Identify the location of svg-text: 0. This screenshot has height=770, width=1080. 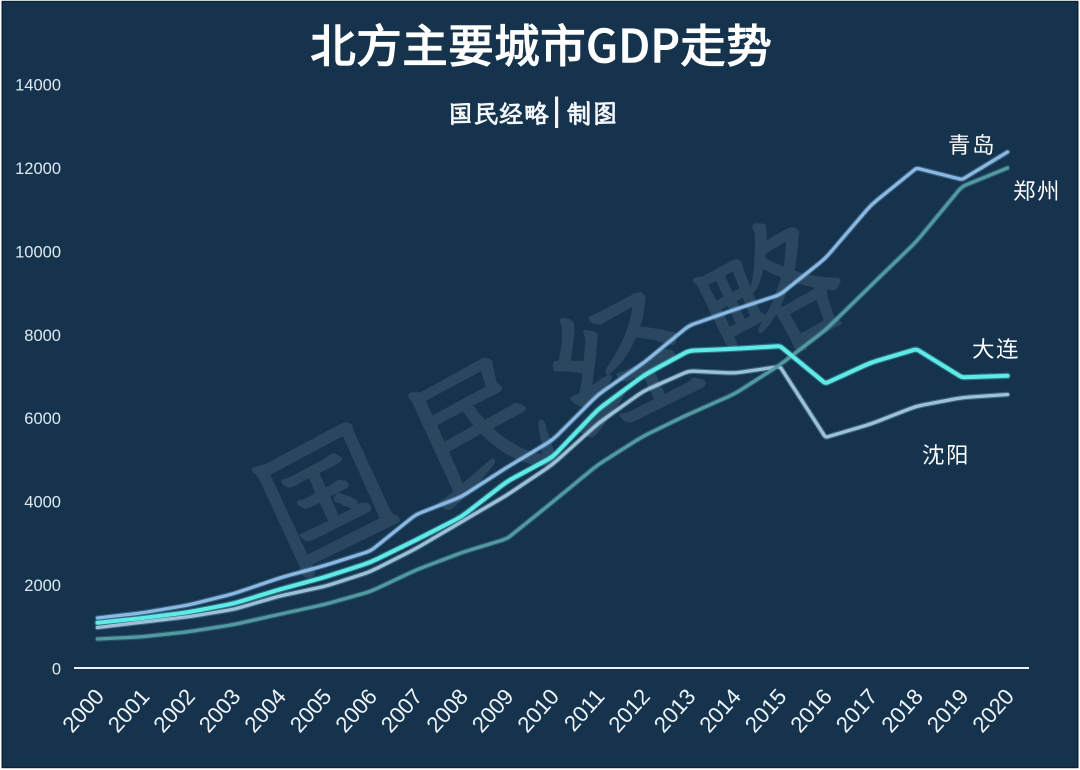
(56, 670).